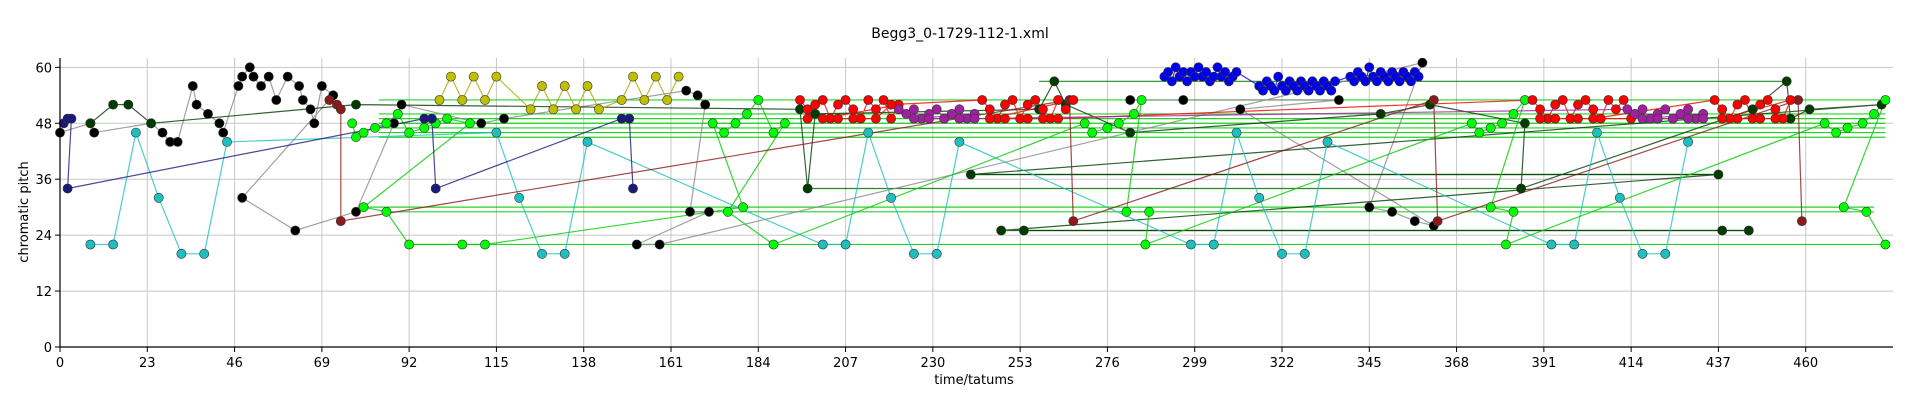 This screenshot has width=1920, height=405. Describe the element at coordinates (974, 380) in the screenshot. I see `x-axis-title: time/tatums` at that location.